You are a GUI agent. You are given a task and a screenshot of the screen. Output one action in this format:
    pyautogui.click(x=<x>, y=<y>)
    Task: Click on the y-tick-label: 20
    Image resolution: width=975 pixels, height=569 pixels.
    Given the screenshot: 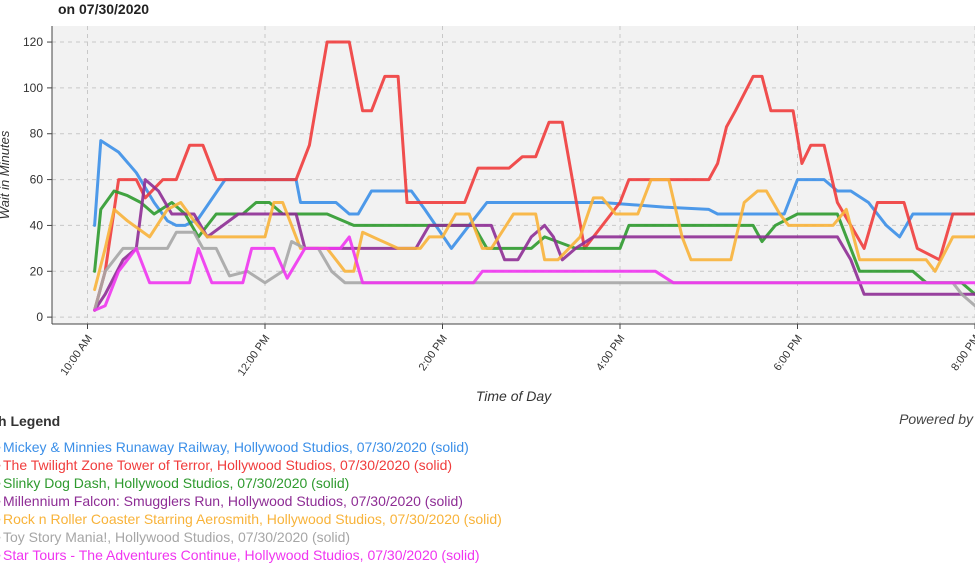 What is the action you would take?
    pyautogui.click(x=37, y=271)
    